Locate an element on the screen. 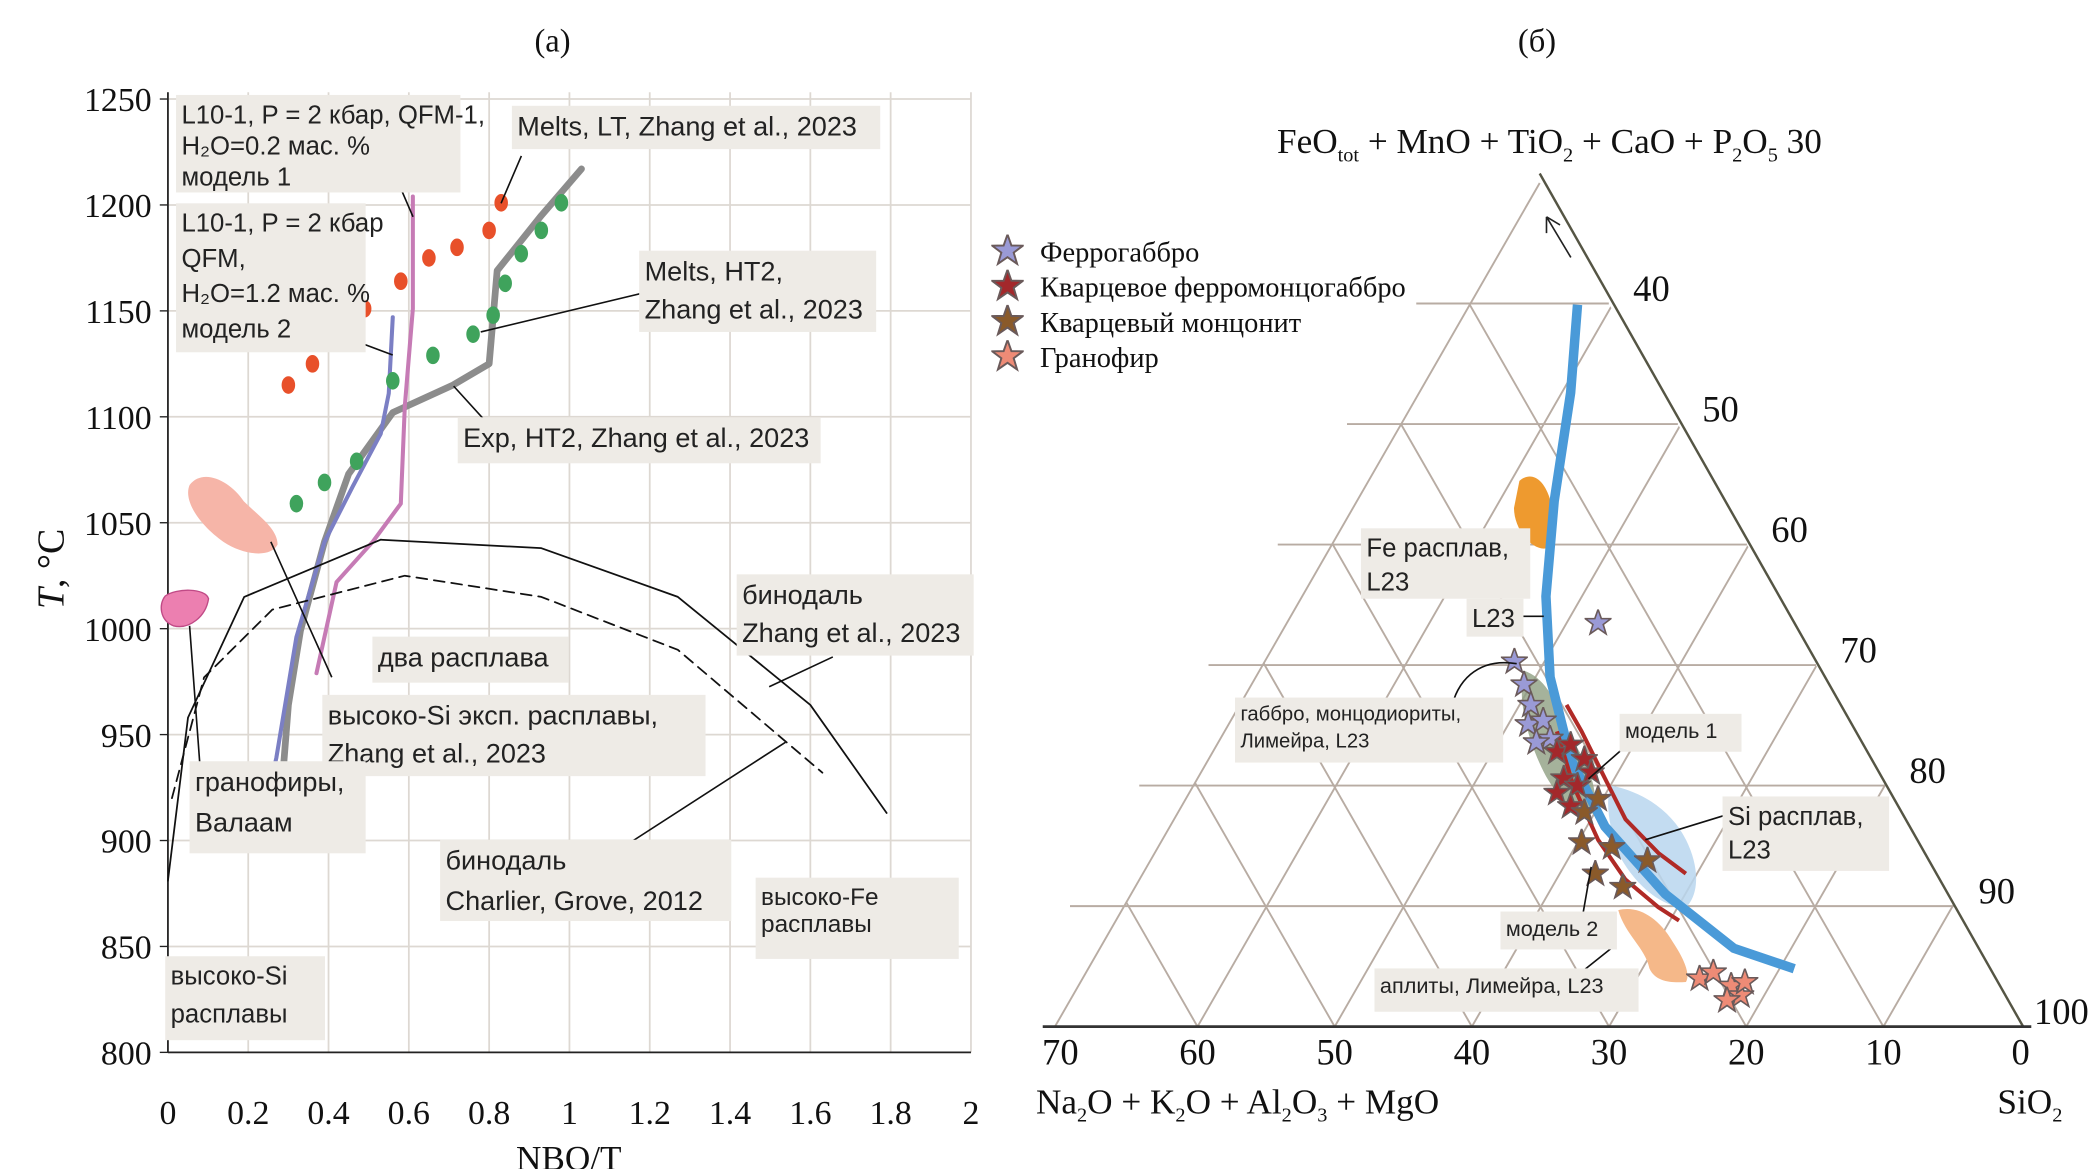 This screenshot has width=2099, height=1169. x-tick-label: 1 is located at coordinates (569, 1113).